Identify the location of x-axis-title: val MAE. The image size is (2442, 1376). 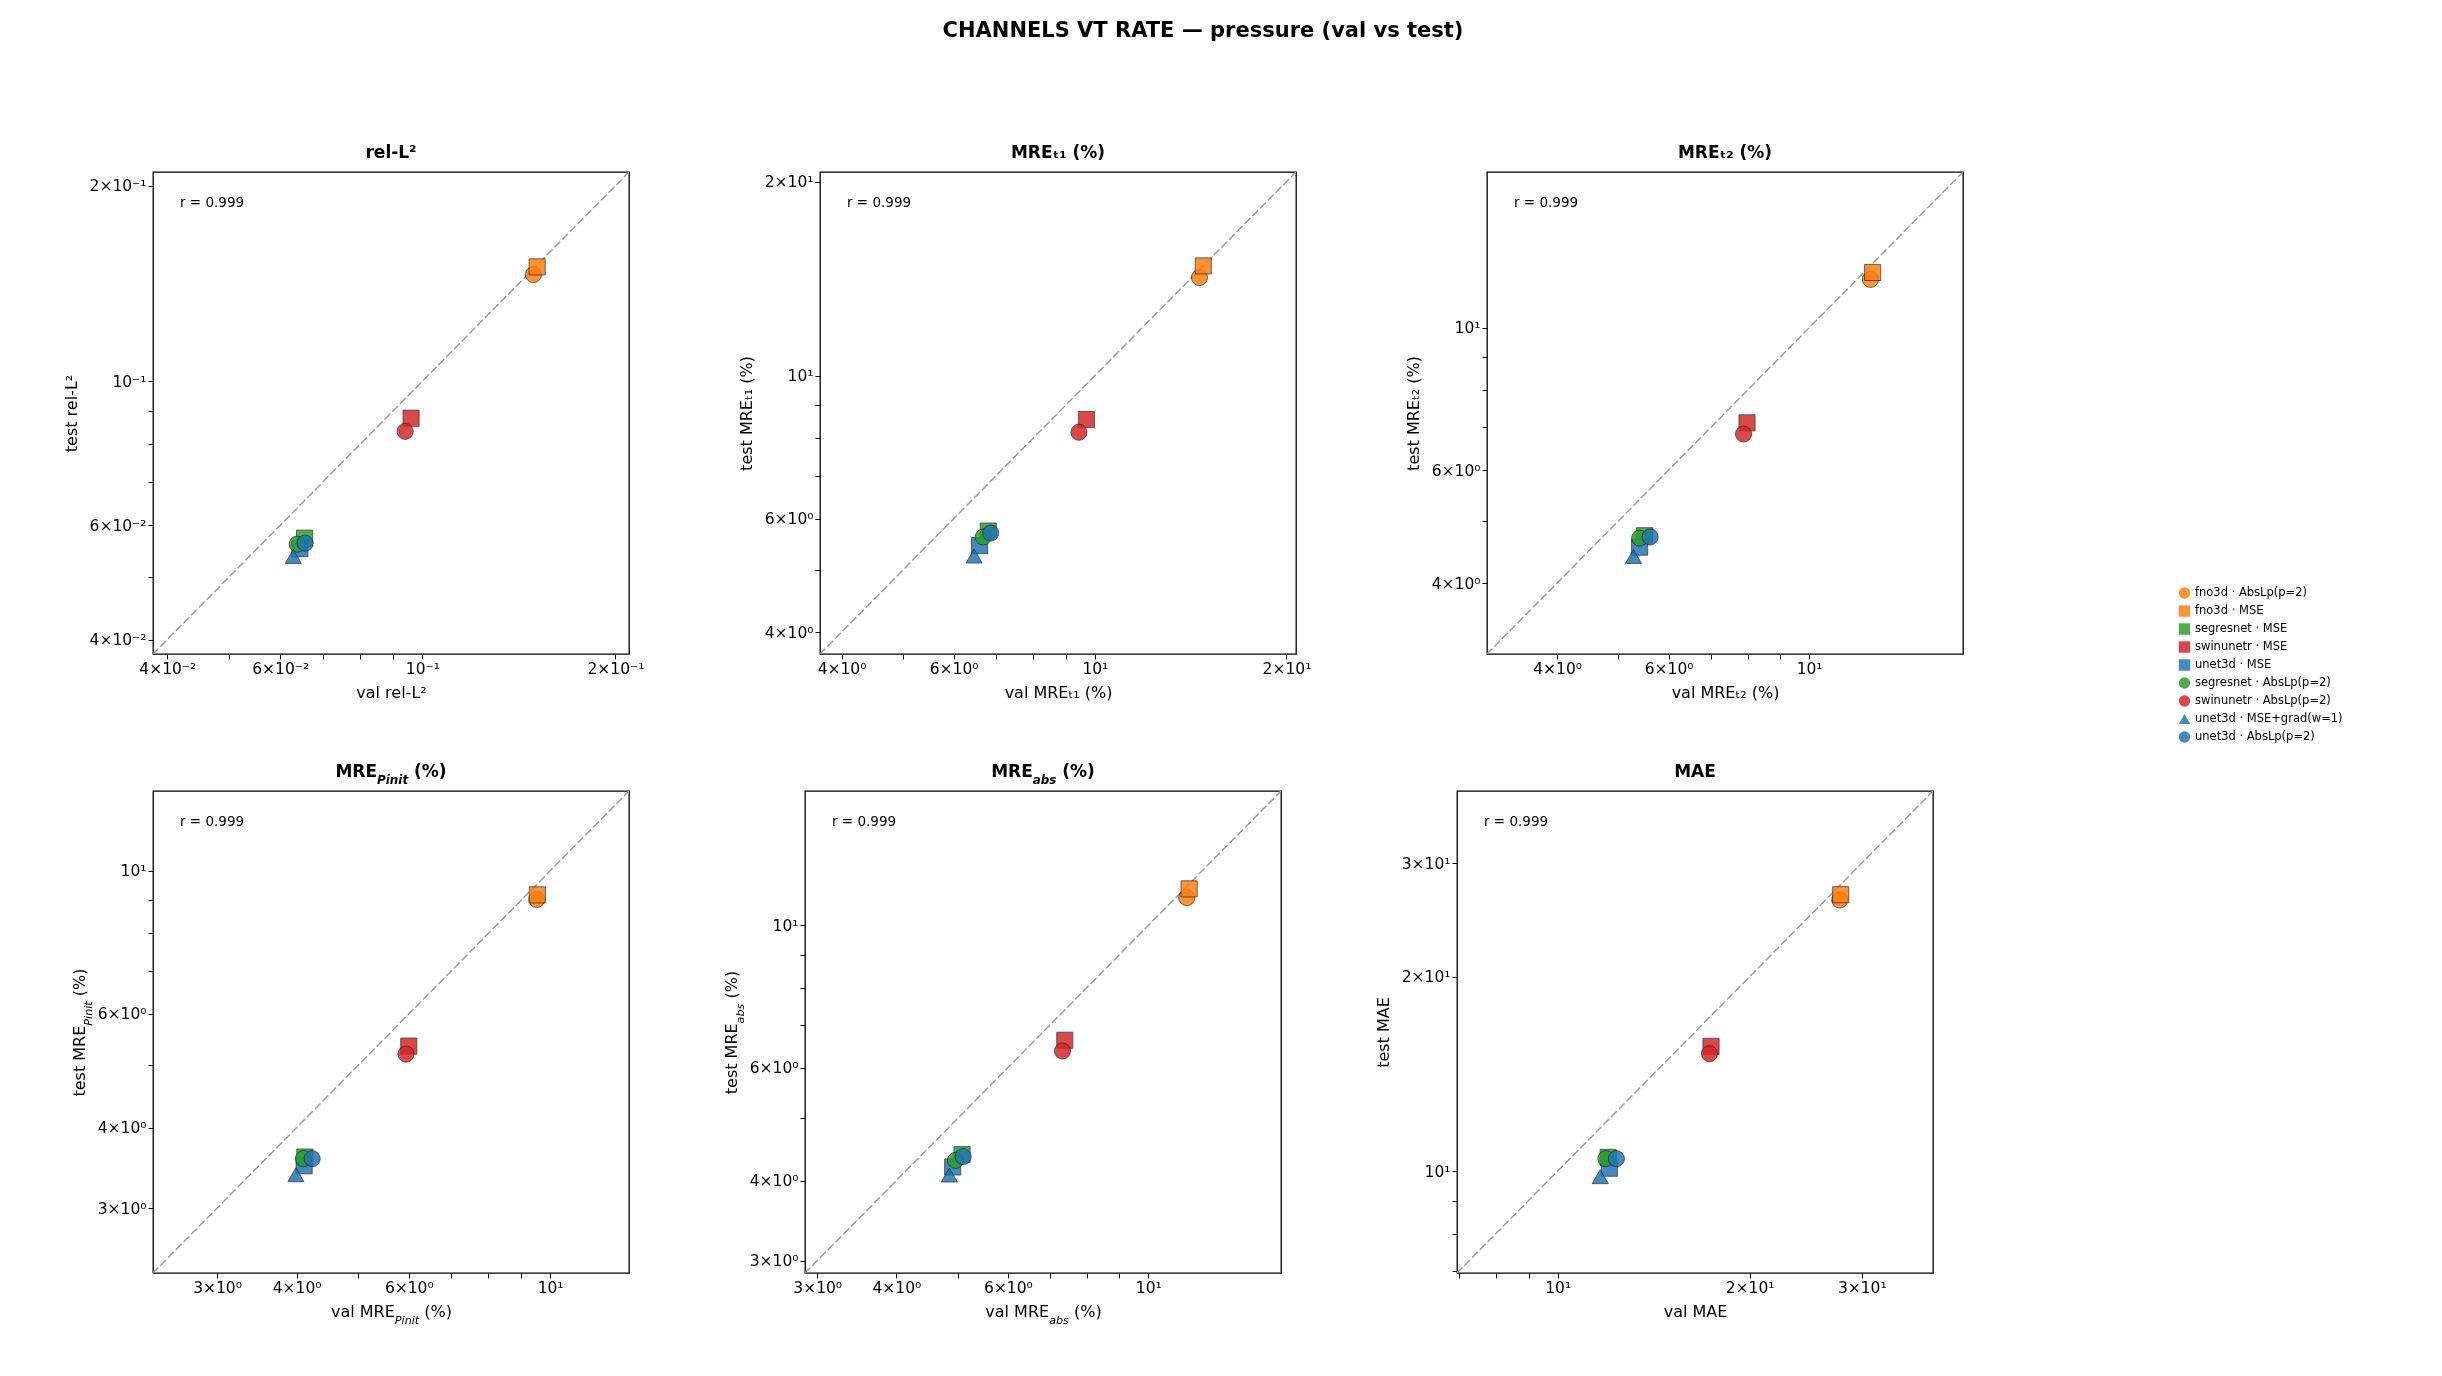
(1695, 1311).